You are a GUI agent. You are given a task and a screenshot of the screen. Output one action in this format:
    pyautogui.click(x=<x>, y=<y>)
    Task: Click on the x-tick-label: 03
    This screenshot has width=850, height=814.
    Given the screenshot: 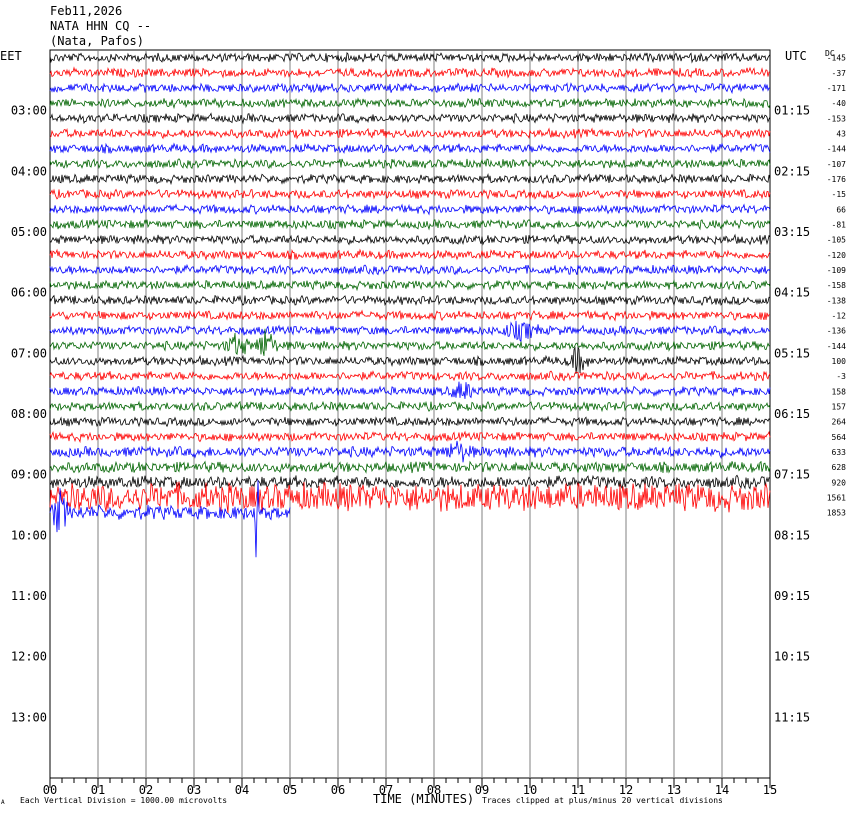 What is the action you would take?
    pyautogui.click(x=194, y=790)
    